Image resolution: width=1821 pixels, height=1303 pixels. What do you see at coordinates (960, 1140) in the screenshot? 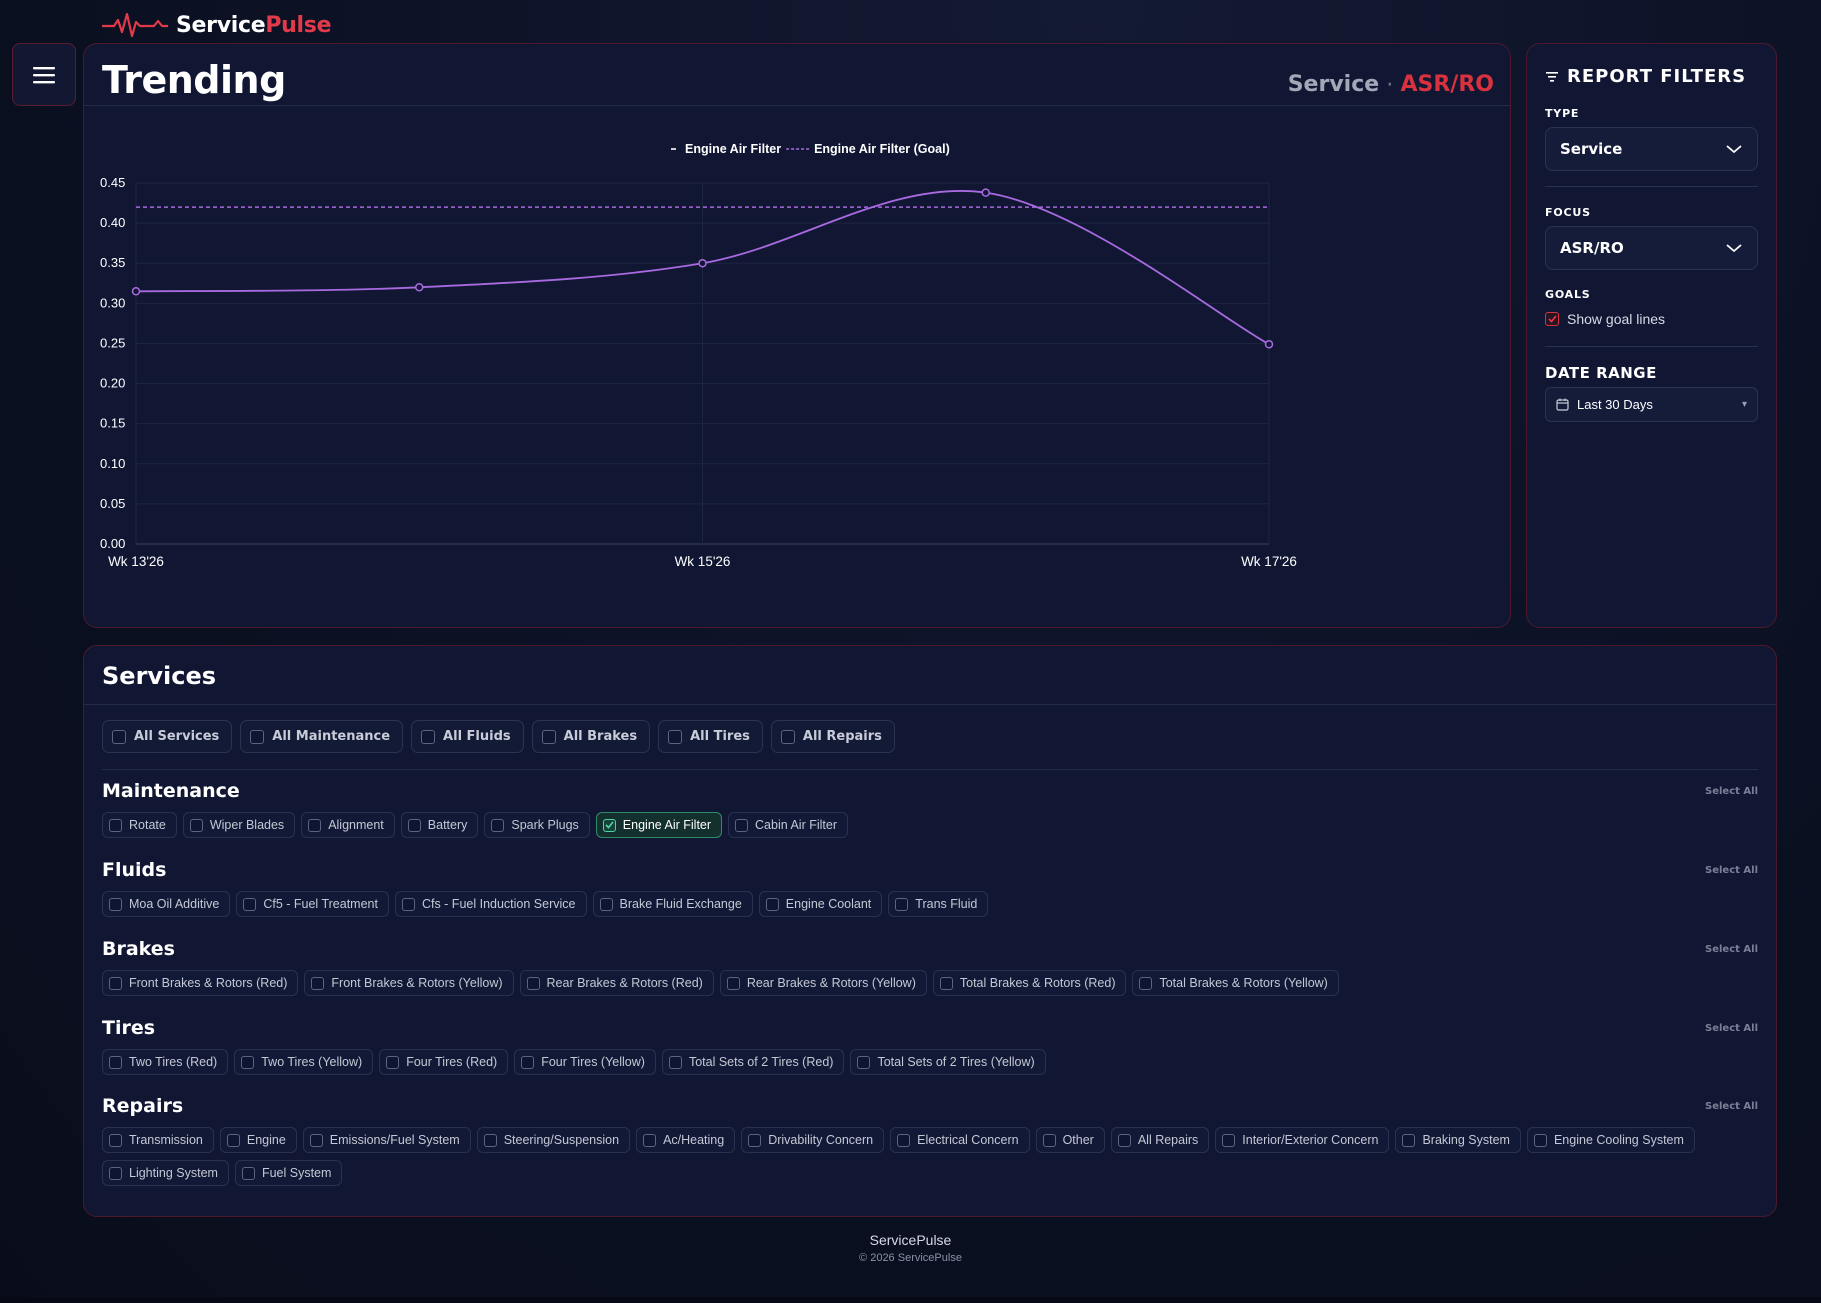
I see `service-chip: Electrical Concern` at bounding box center [960, 1140].